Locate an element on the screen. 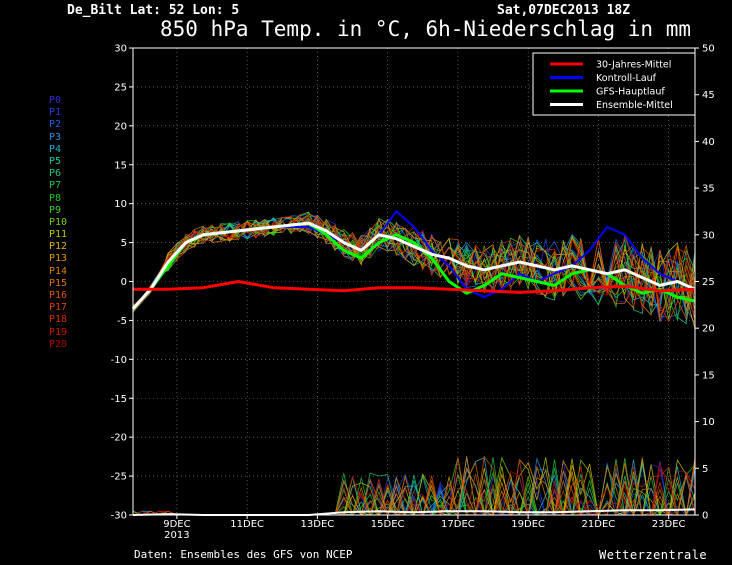 This screenshot has height=565, width=732. main-series-lines is located at coordinates (413, 260).